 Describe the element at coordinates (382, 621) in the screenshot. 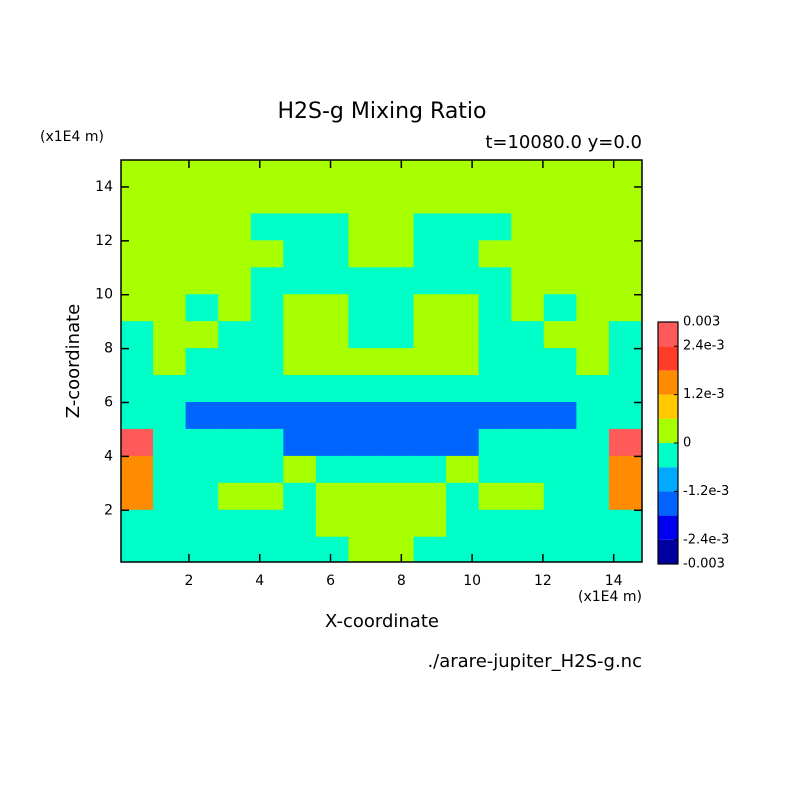

I see `x-axis-label: X-coordinate` at that location.